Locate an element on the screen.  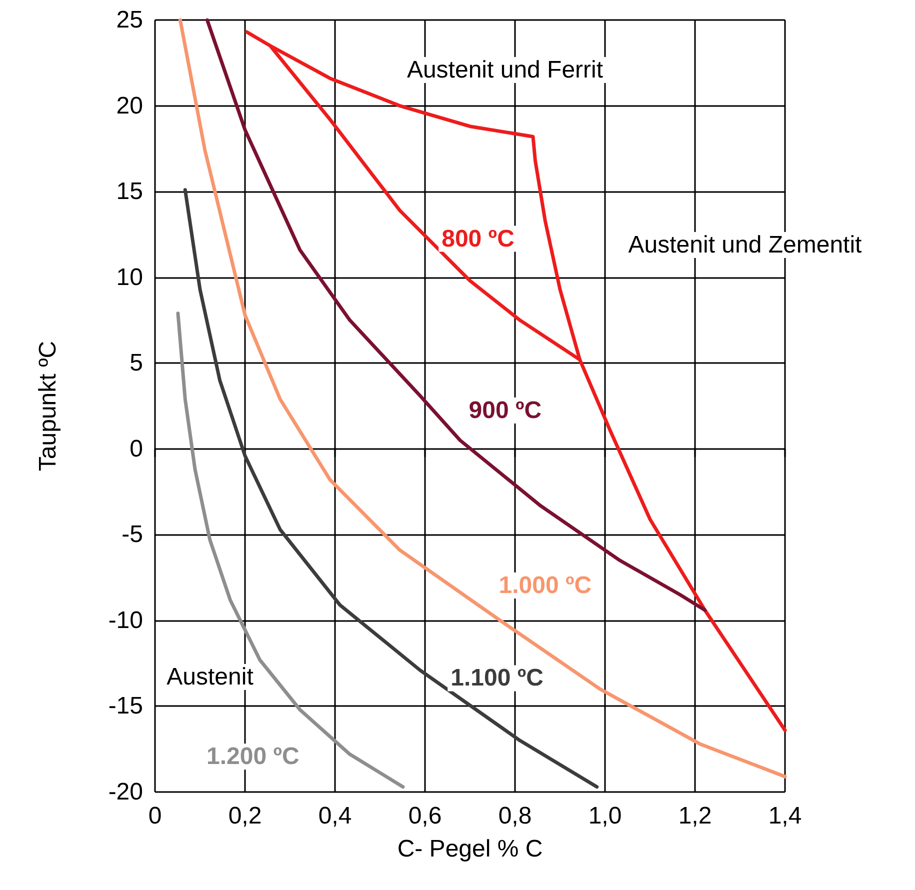
x-tick-label: 0 is located at coordinates (155, 816).